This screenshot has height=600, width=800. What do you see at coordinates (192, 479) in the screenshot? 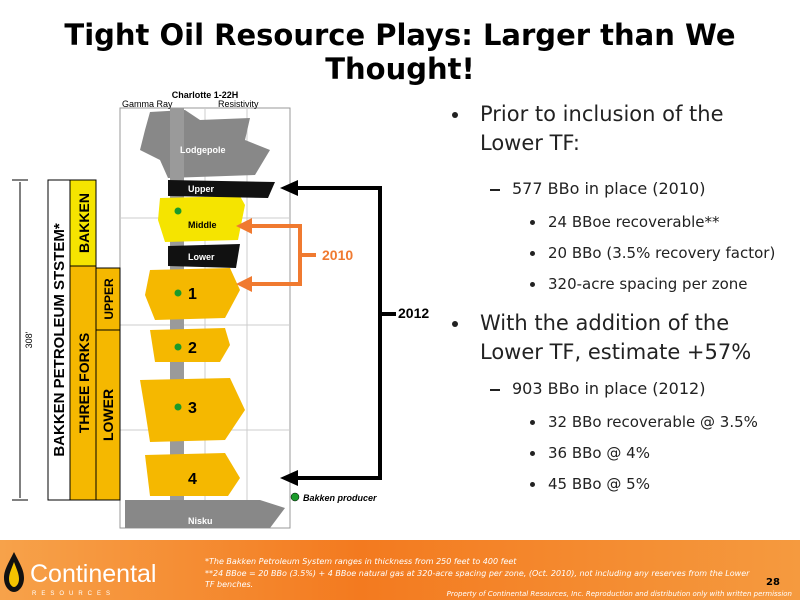
I see `zone-label: 4` at bounding box center [192, 479].